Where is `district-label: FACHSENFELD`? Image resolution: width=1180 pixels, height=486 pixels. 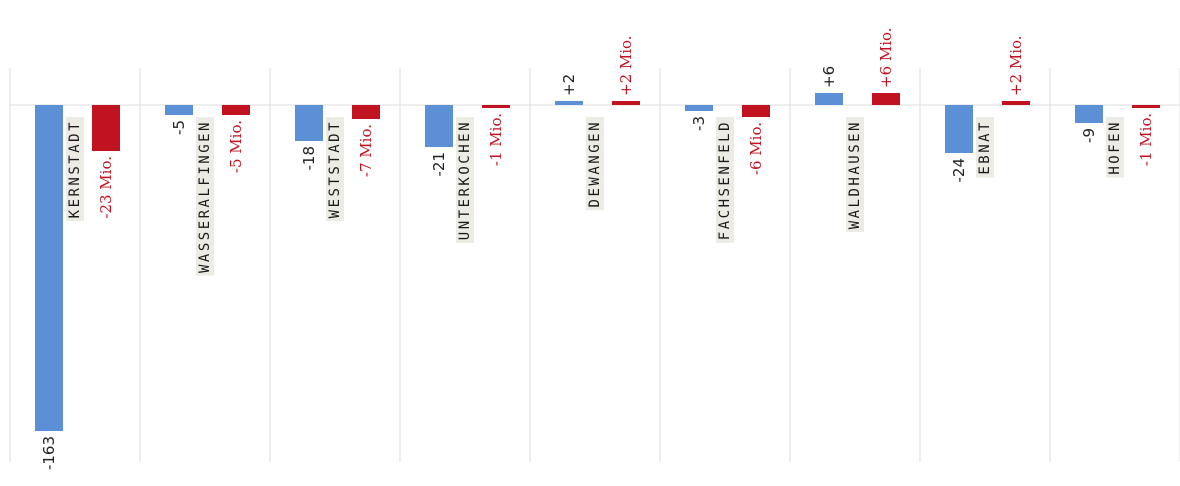 district-label: FACHSENFELD is located at coordinates (725, 180).